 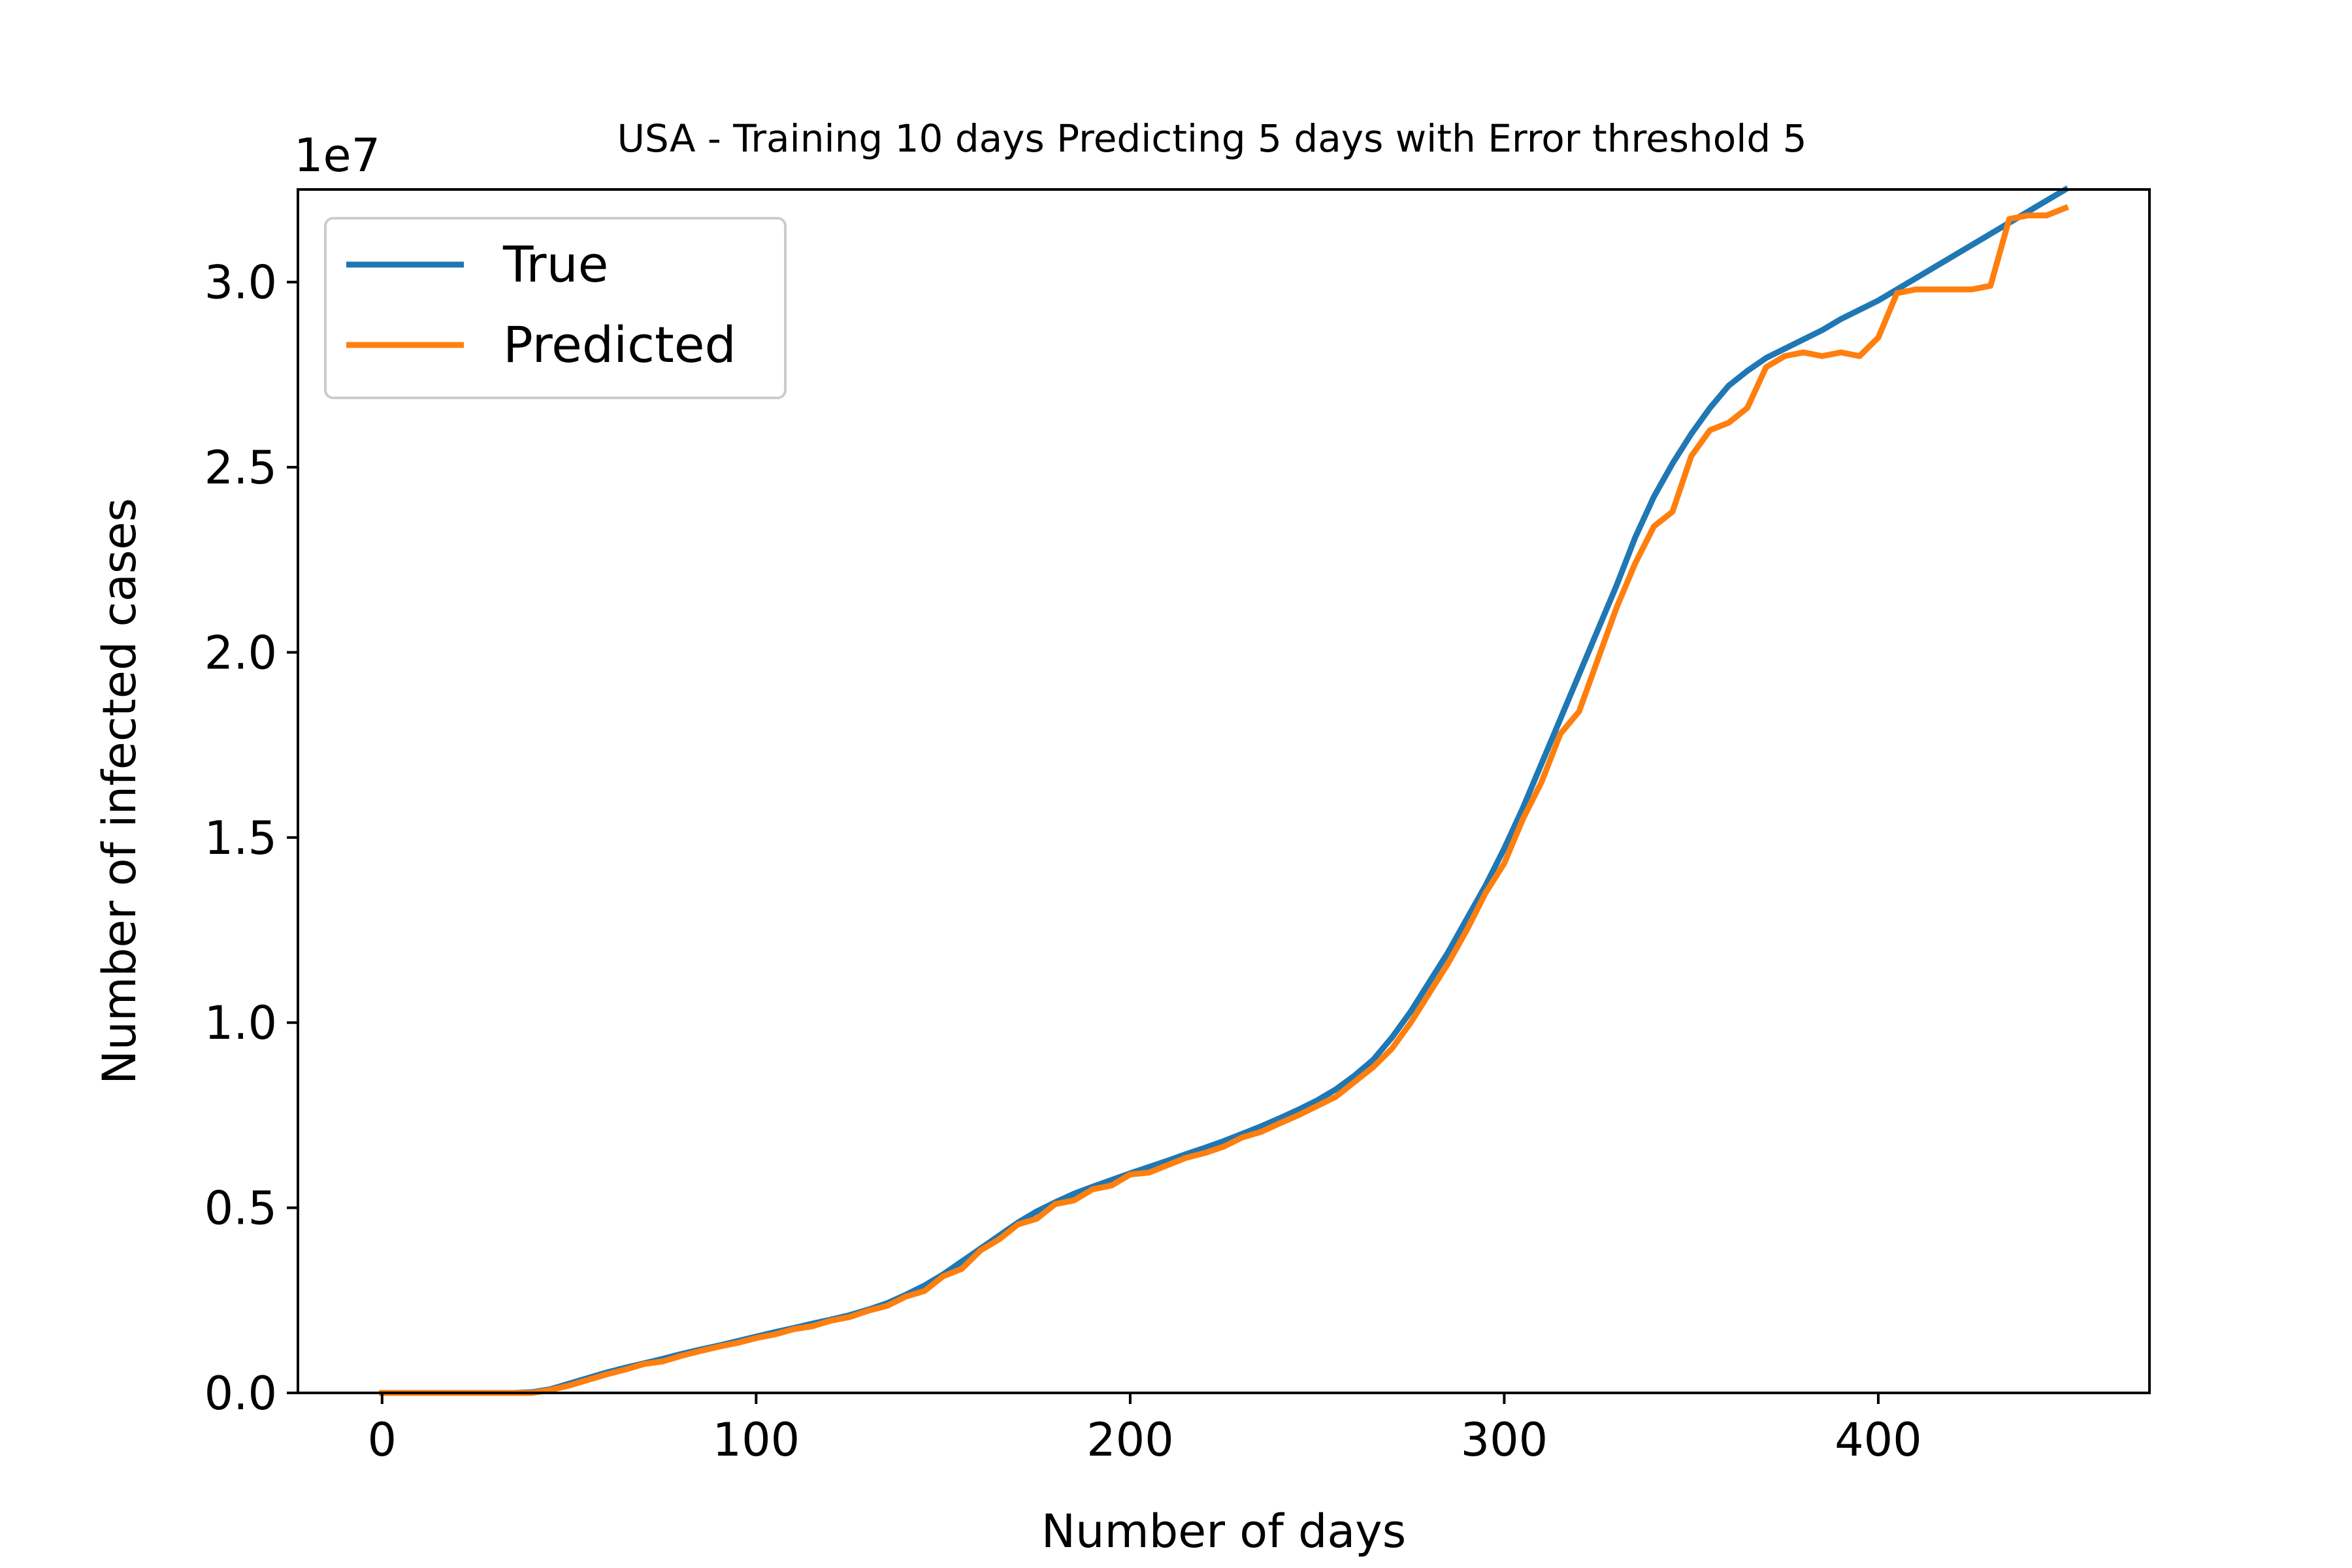 What do you see at coordinates (240, 468) in the screenshot?
I see `y-tick-label: 2.5` at bounding box center [240, 468].